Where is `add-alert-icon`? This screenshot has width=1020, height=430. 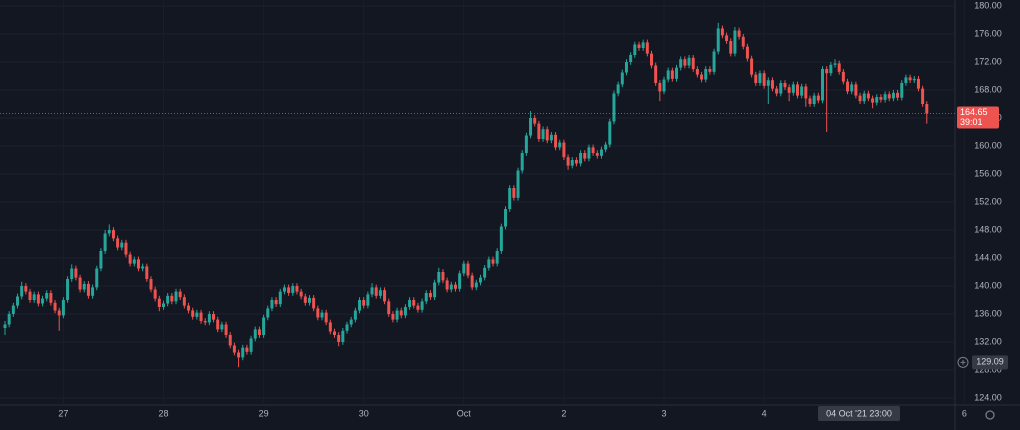 add-alert-icon is located at coordinates (963, 362).